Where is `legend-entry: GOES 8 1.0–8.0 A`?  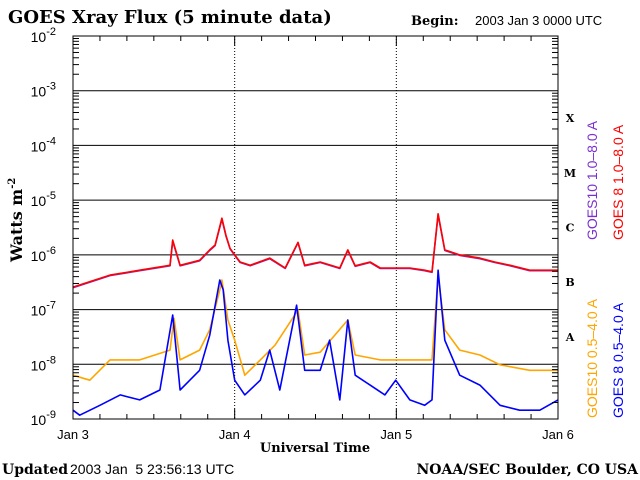
legend-entry: GOES 8 1.0–8.0 A is located at coordinates (618, 182).